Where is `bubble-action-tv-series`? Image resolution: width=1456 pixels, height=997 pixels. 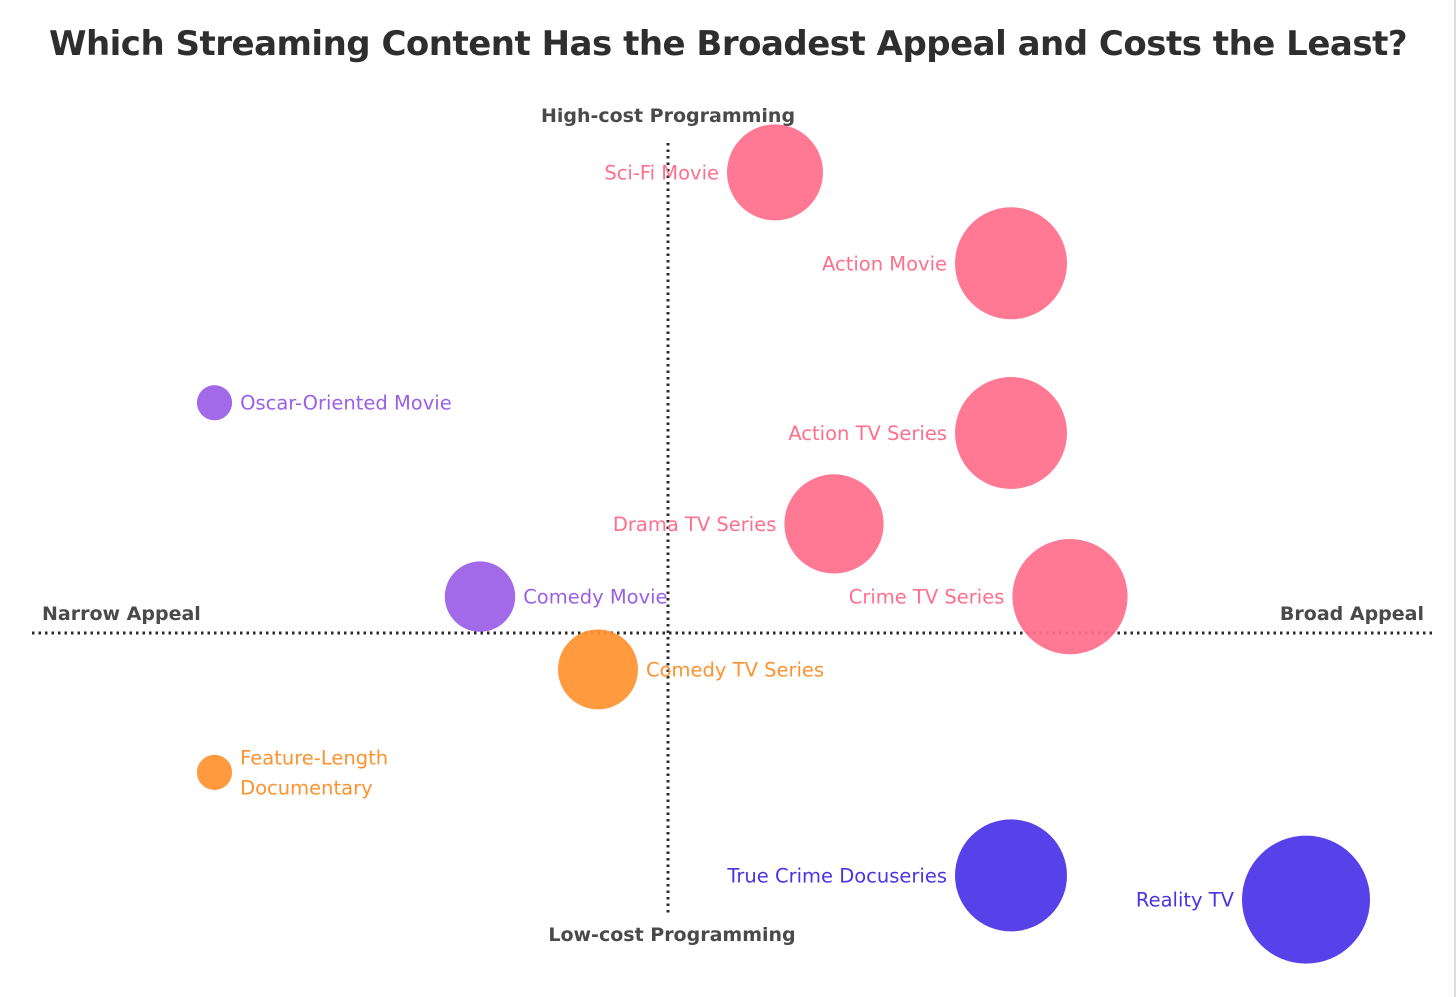 bubble-action-tv-series is located at coordinates (1011, 433).